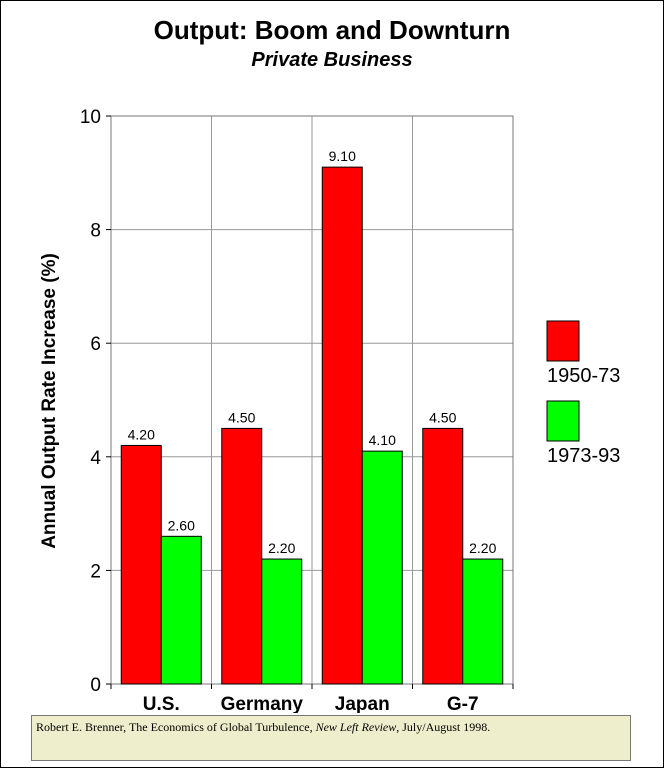 This screenshot has height=768, width=664. Describe the element at coordinates (49, 401) in the screenshot. I see `y-axis-label: Annual Output Rate Increase (%)` at that location.